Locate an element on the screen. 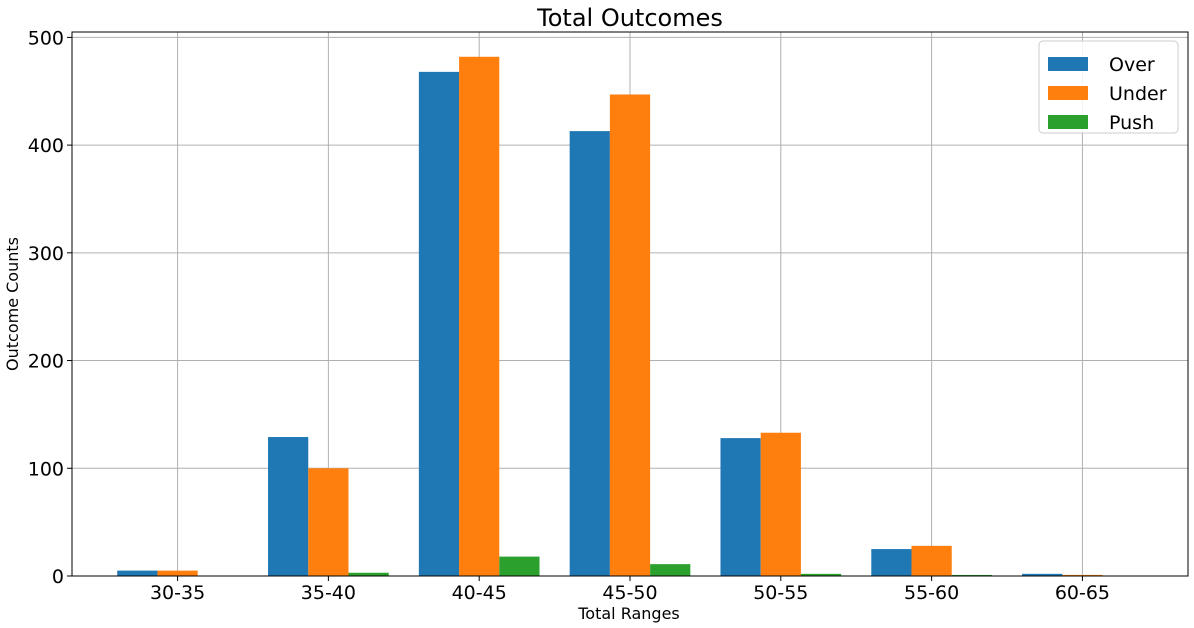  y-tick-label: 400 is located at coordinates (46, 146).